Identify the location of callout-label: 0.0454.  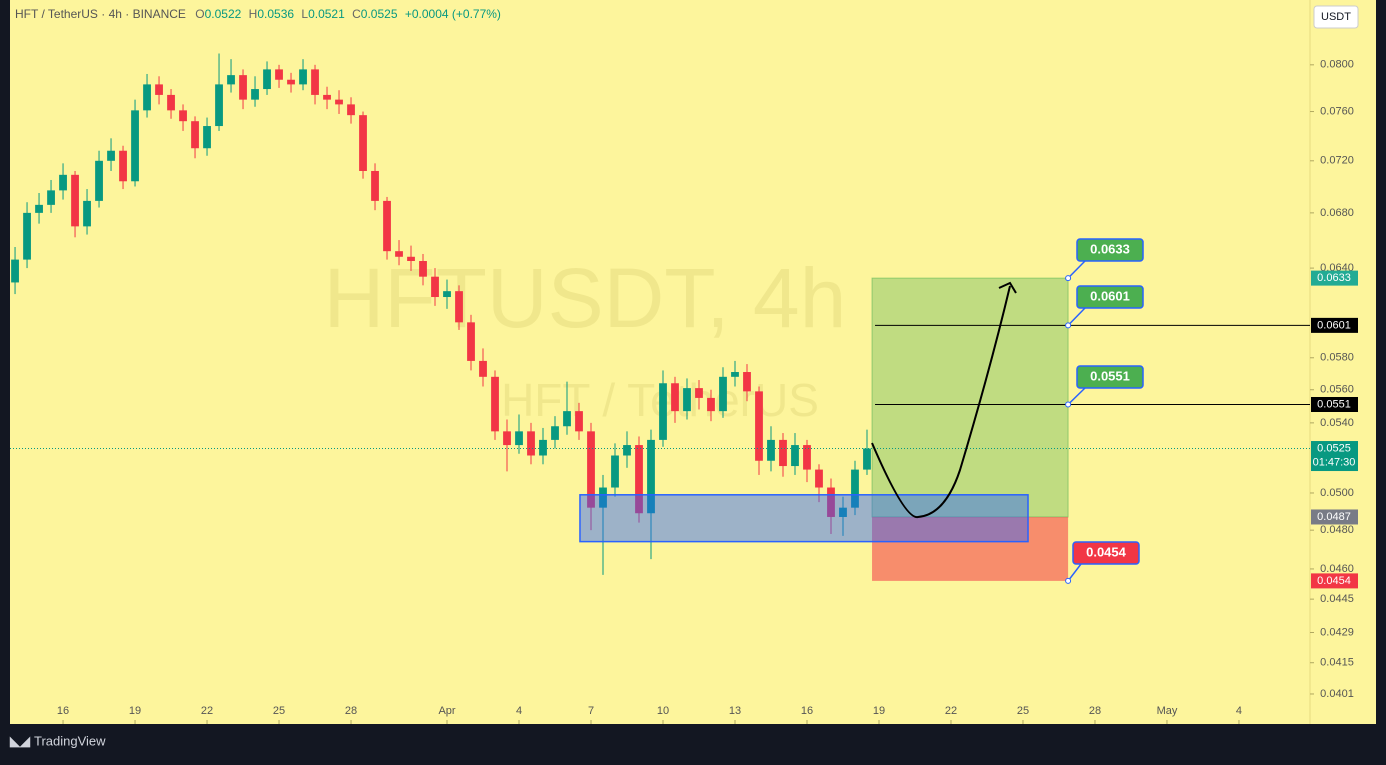
(1106, 551).